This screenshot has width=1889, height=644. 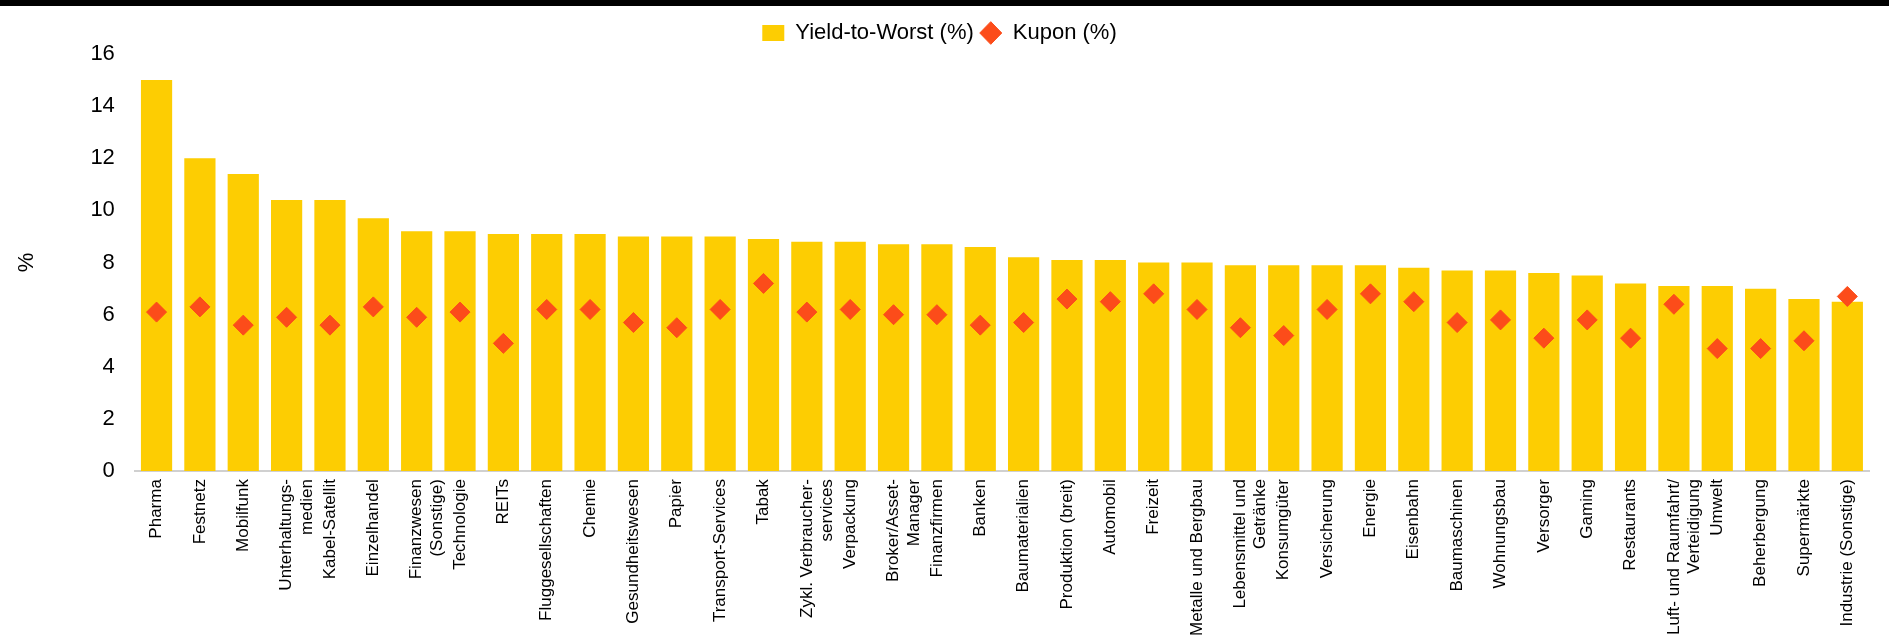 What do you see at coordinates (1413, 519) in the screenshot?
I see `x-tick-label: Eisenbahn` at bounding box center [1413, 519].